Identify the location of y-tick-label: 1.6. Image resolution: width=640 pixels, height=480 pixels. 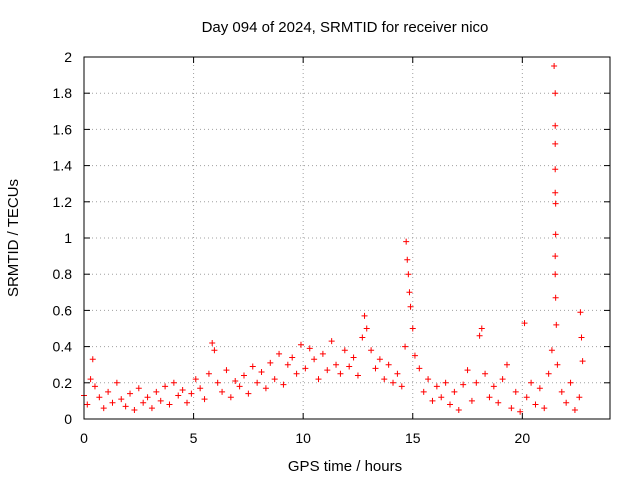
(63, 129).